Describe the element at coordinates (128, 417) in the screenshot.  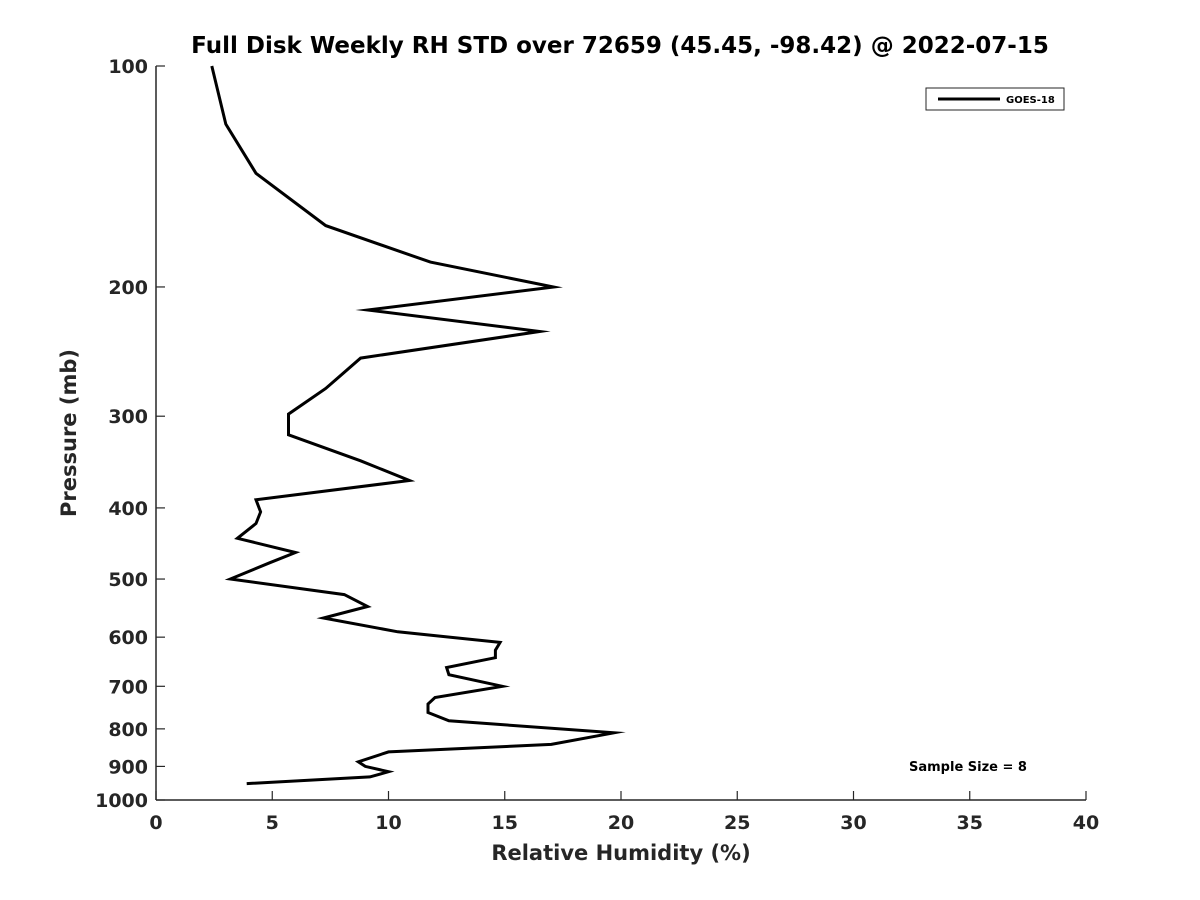
I see `y-tick-label: 300` at that location.